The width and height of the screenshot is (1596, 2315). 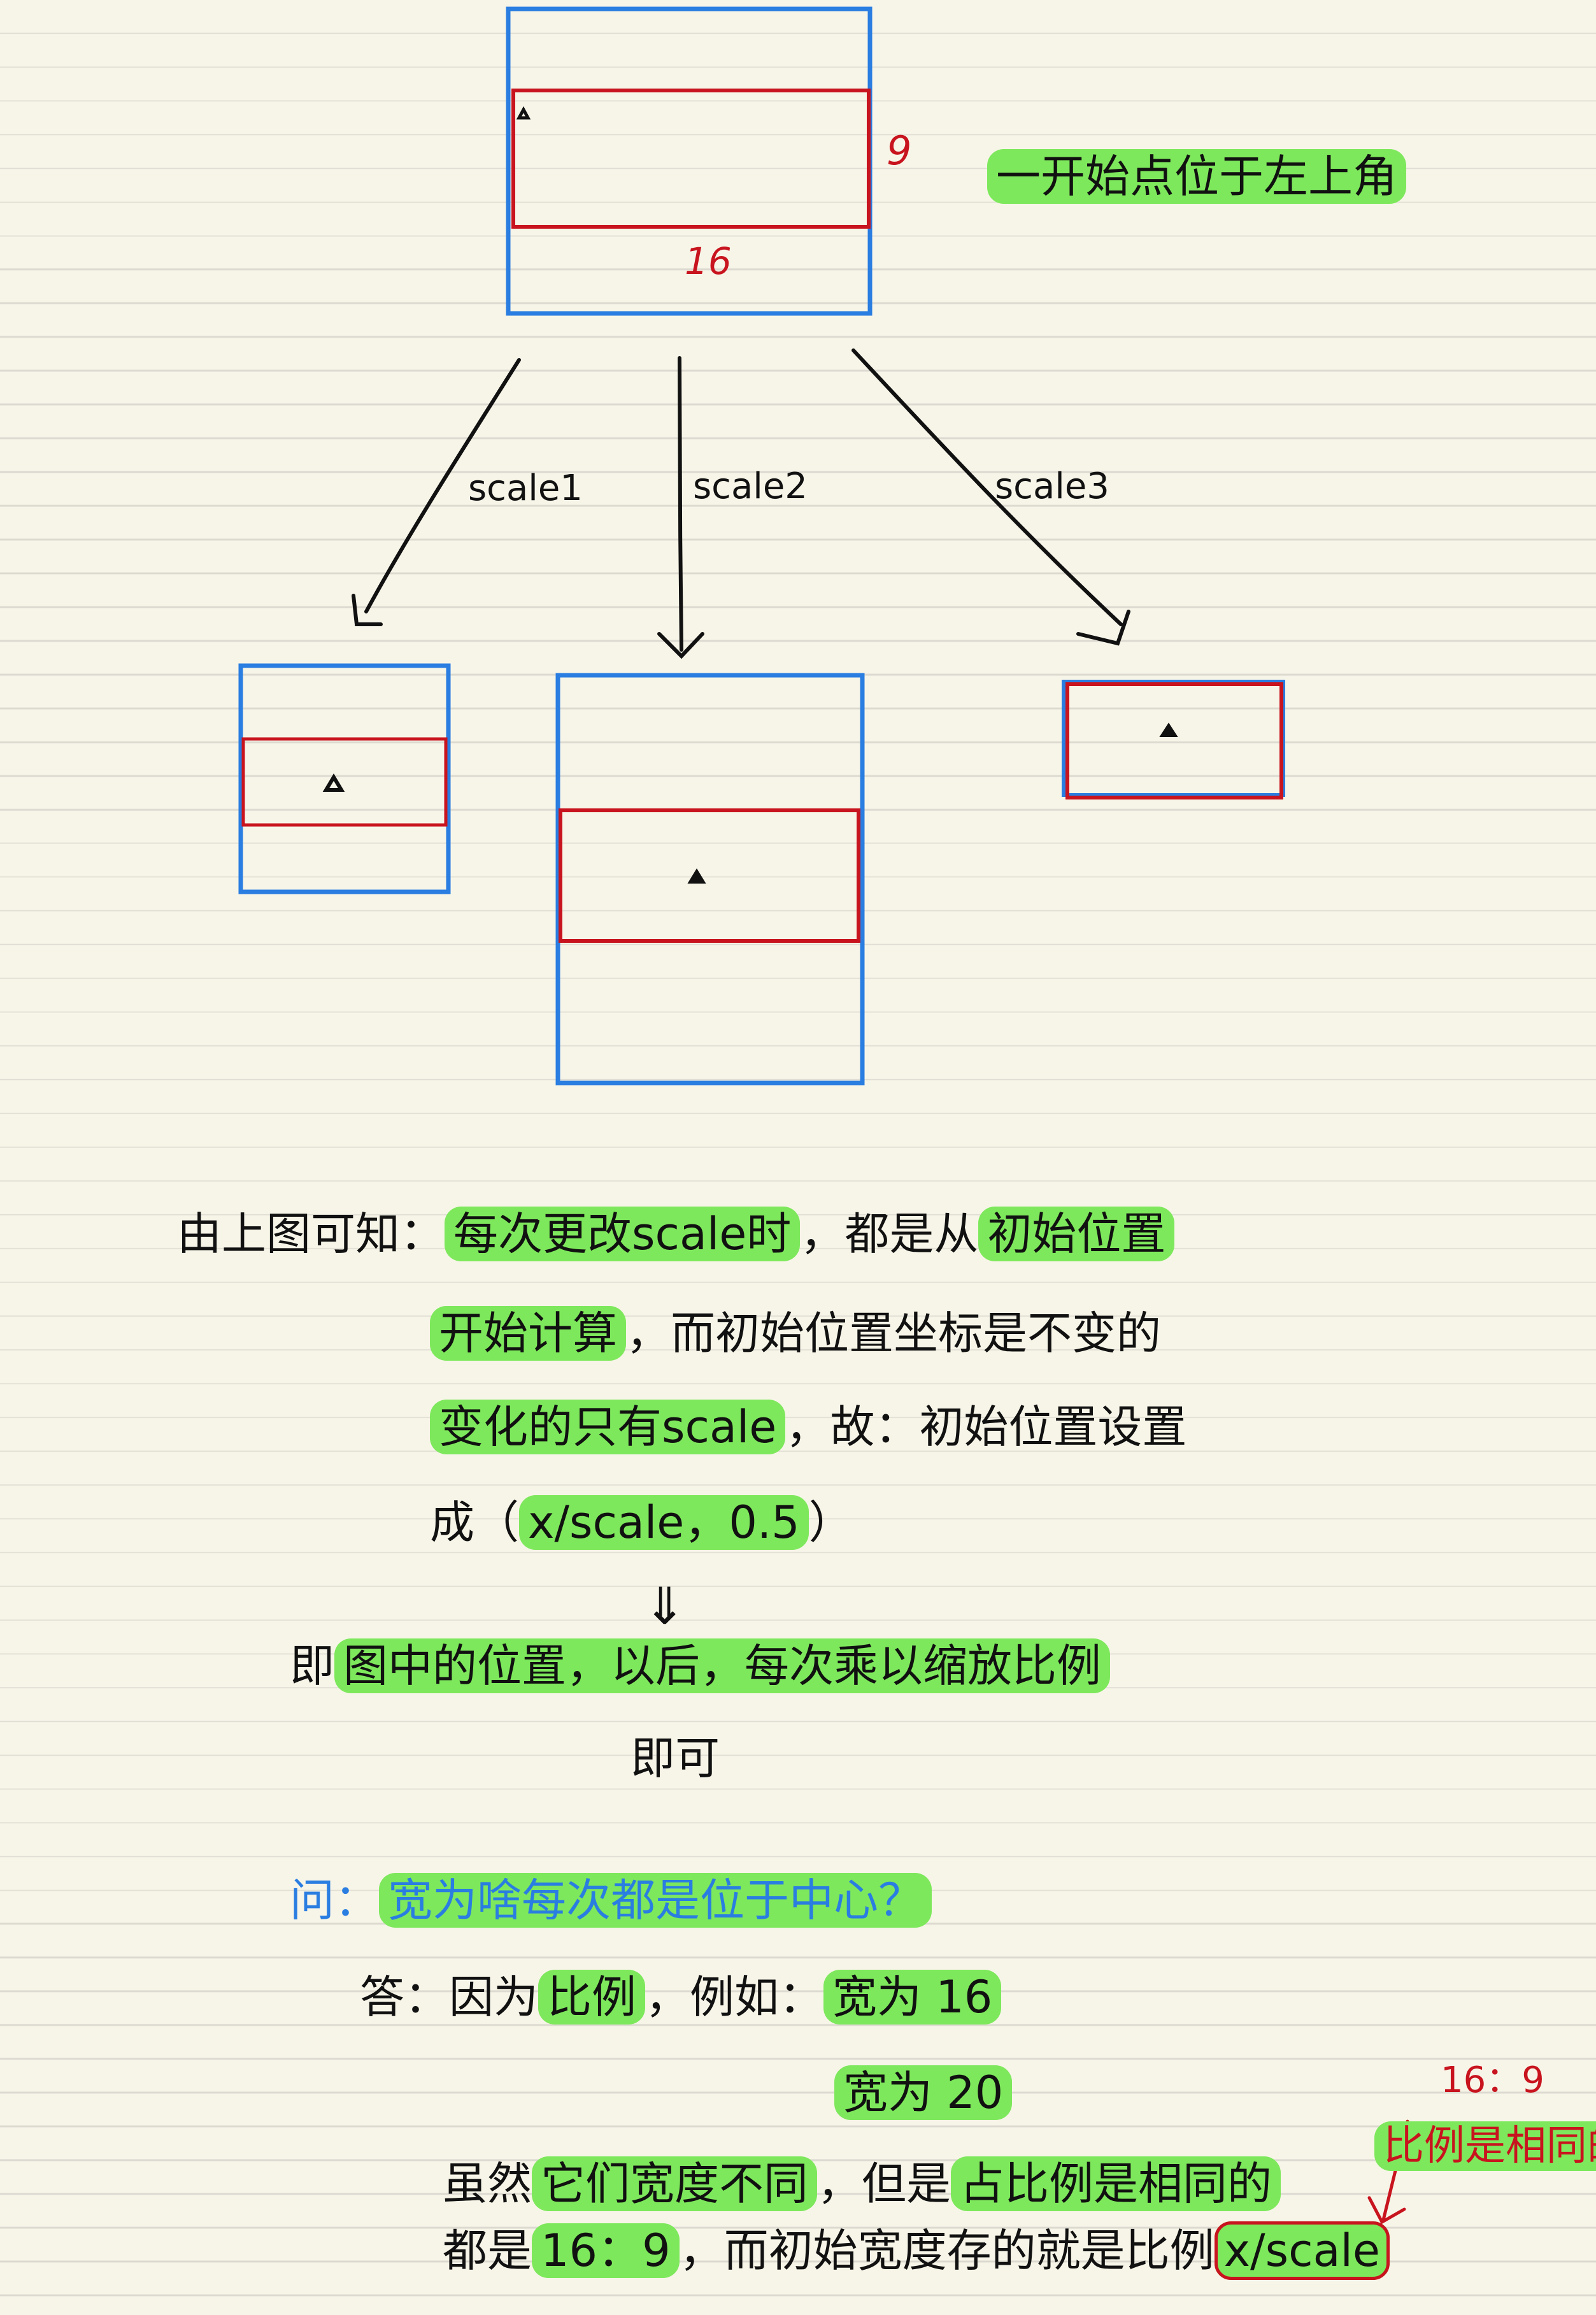 I want to click on top-red-box, so click(x=691, y=159).